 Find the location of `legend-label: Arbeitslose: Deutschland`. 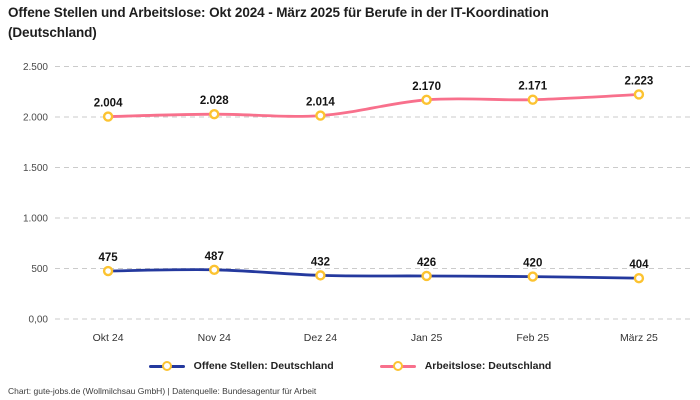

legend-label: Arbeitslose: Deutschland is located at coordinates (488, 366).